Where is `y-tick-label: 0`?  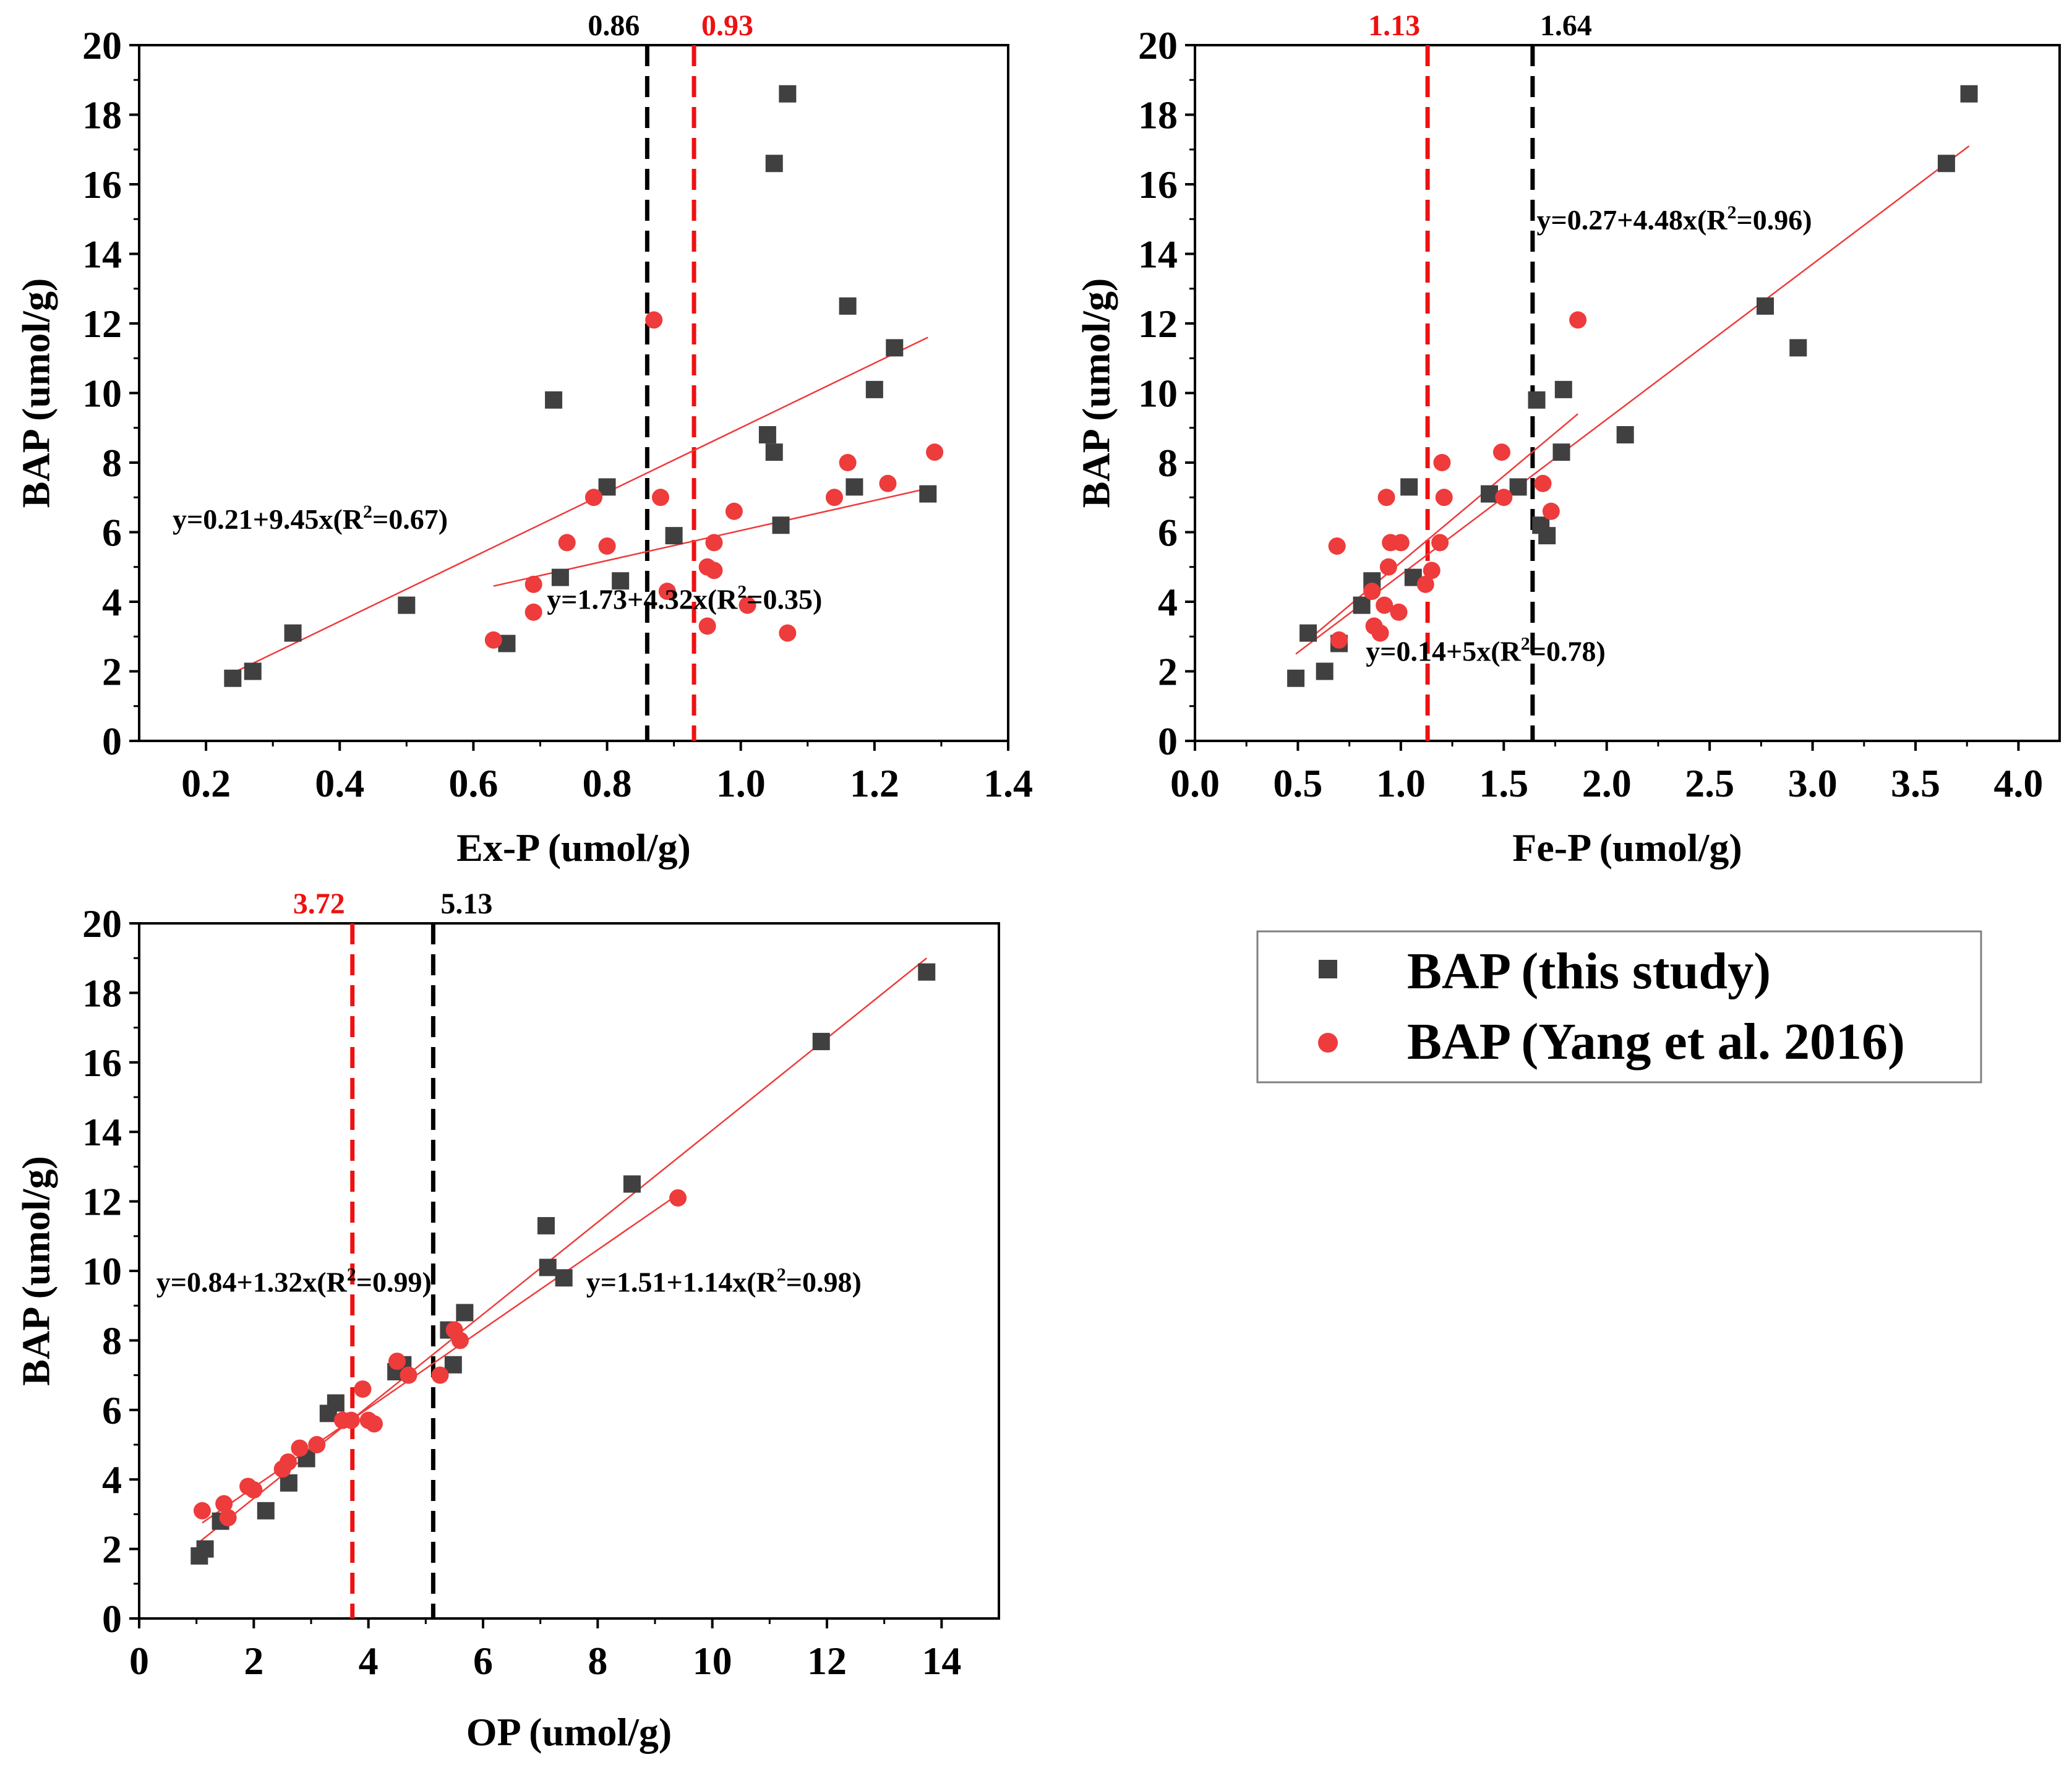
y-tick-label: 0 is located at coordinates (112, 1619).